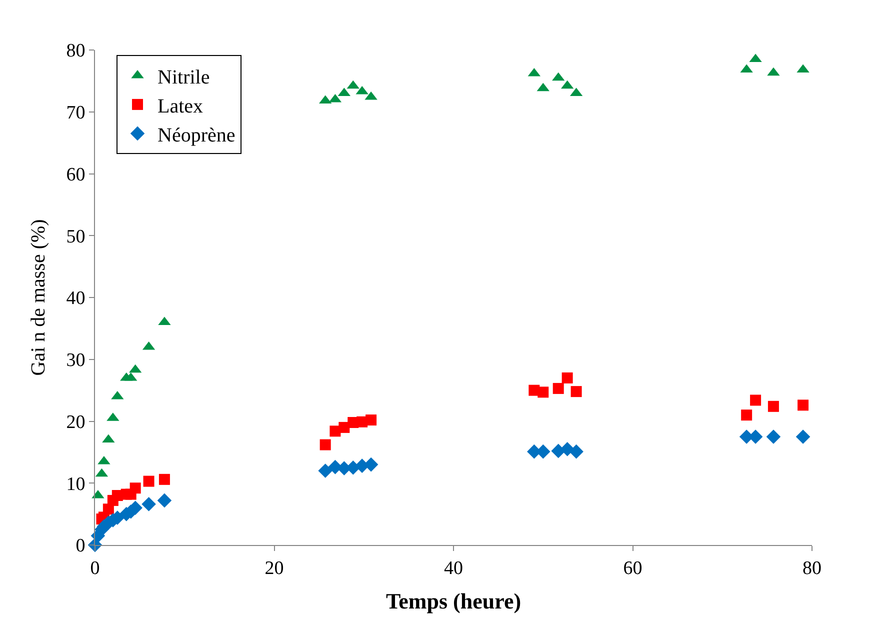 The width and height of the screenshot is (872, 630). Describe the element at coordinates (76, 361) in the screenshot. I see `y-tick-label: 30` at that location.